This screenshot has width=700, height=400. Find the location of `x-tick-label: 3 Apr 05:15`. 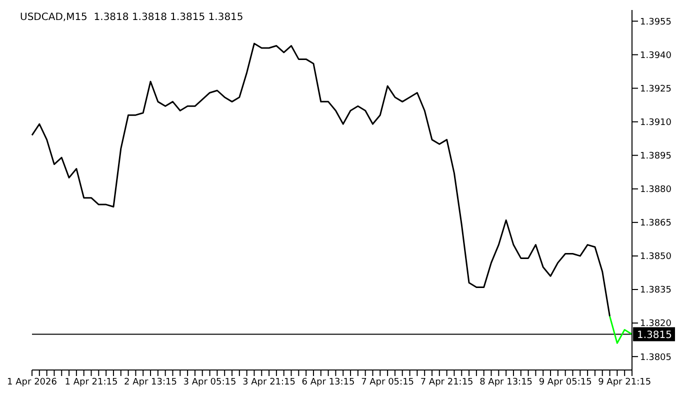

x-tick-label: 3 Apr 05:15 is located at coordinates (209, 382).